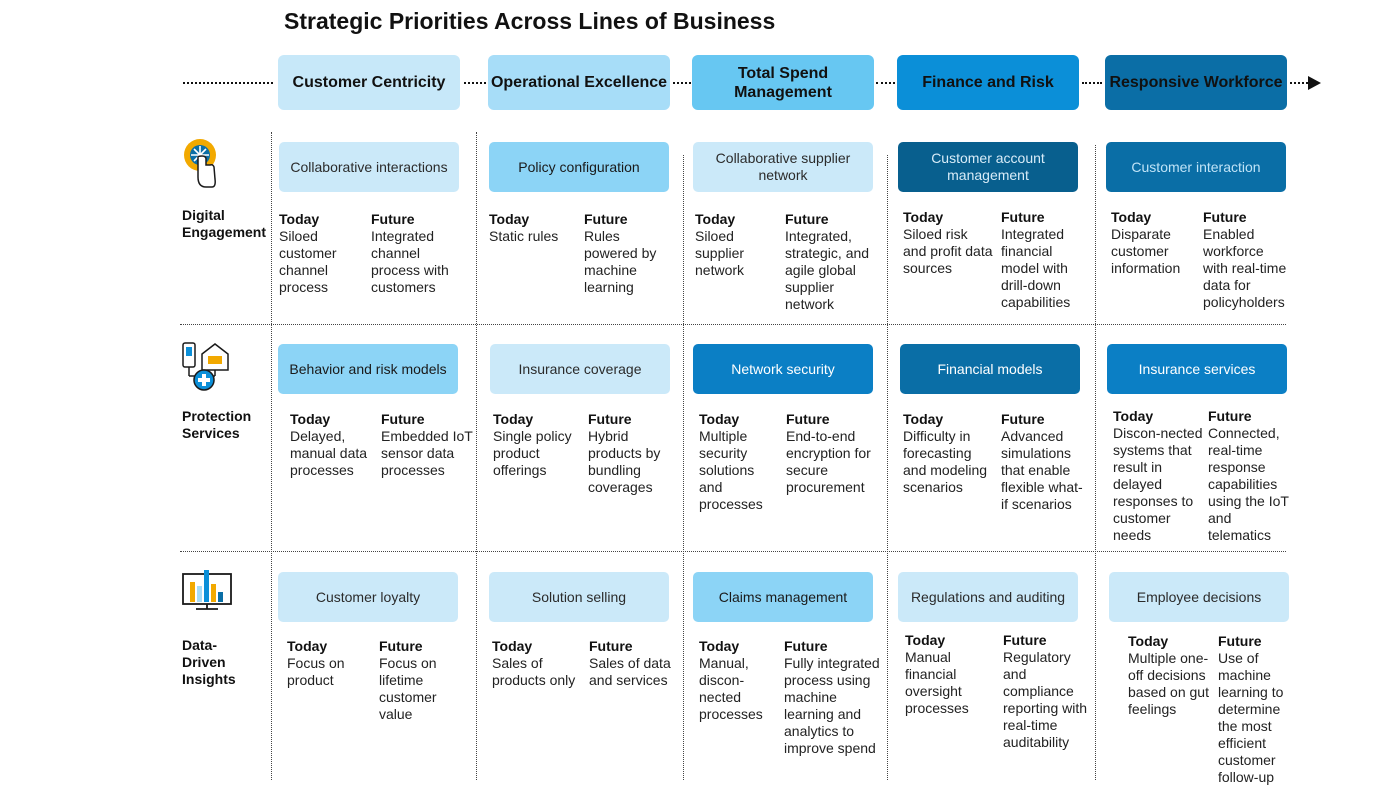 The width and height of the screenshot is (1376, 787). Describe the element at coordinates (217, 424) in the screenshot. I see `row-label-protection-services: Protection Services` at that location.